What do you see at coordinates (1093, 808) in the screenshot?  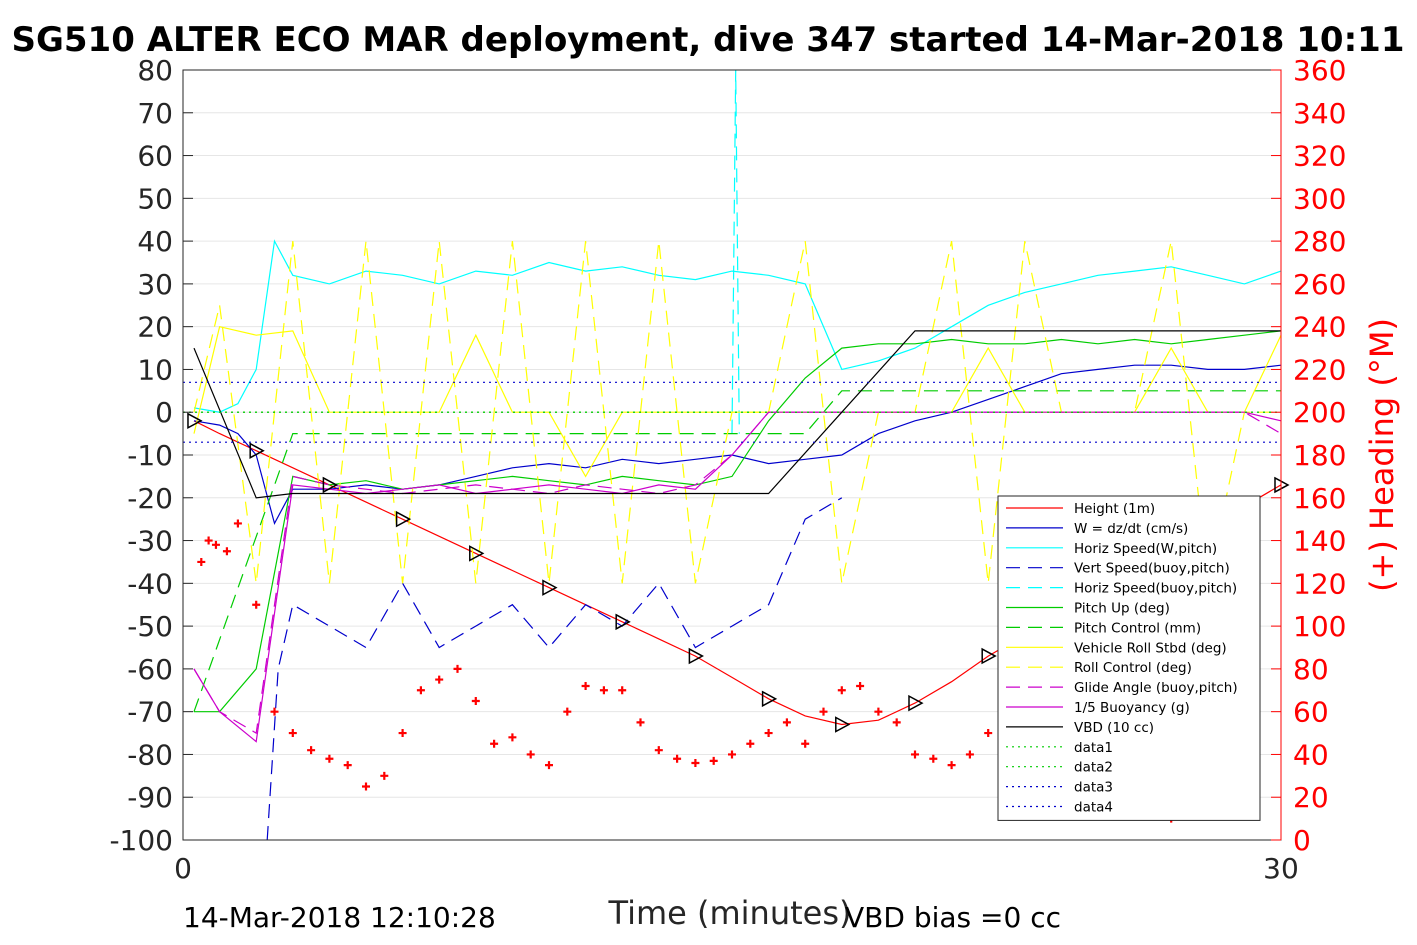 I see `legend-label: data4` at bounding box center [1093, 808].